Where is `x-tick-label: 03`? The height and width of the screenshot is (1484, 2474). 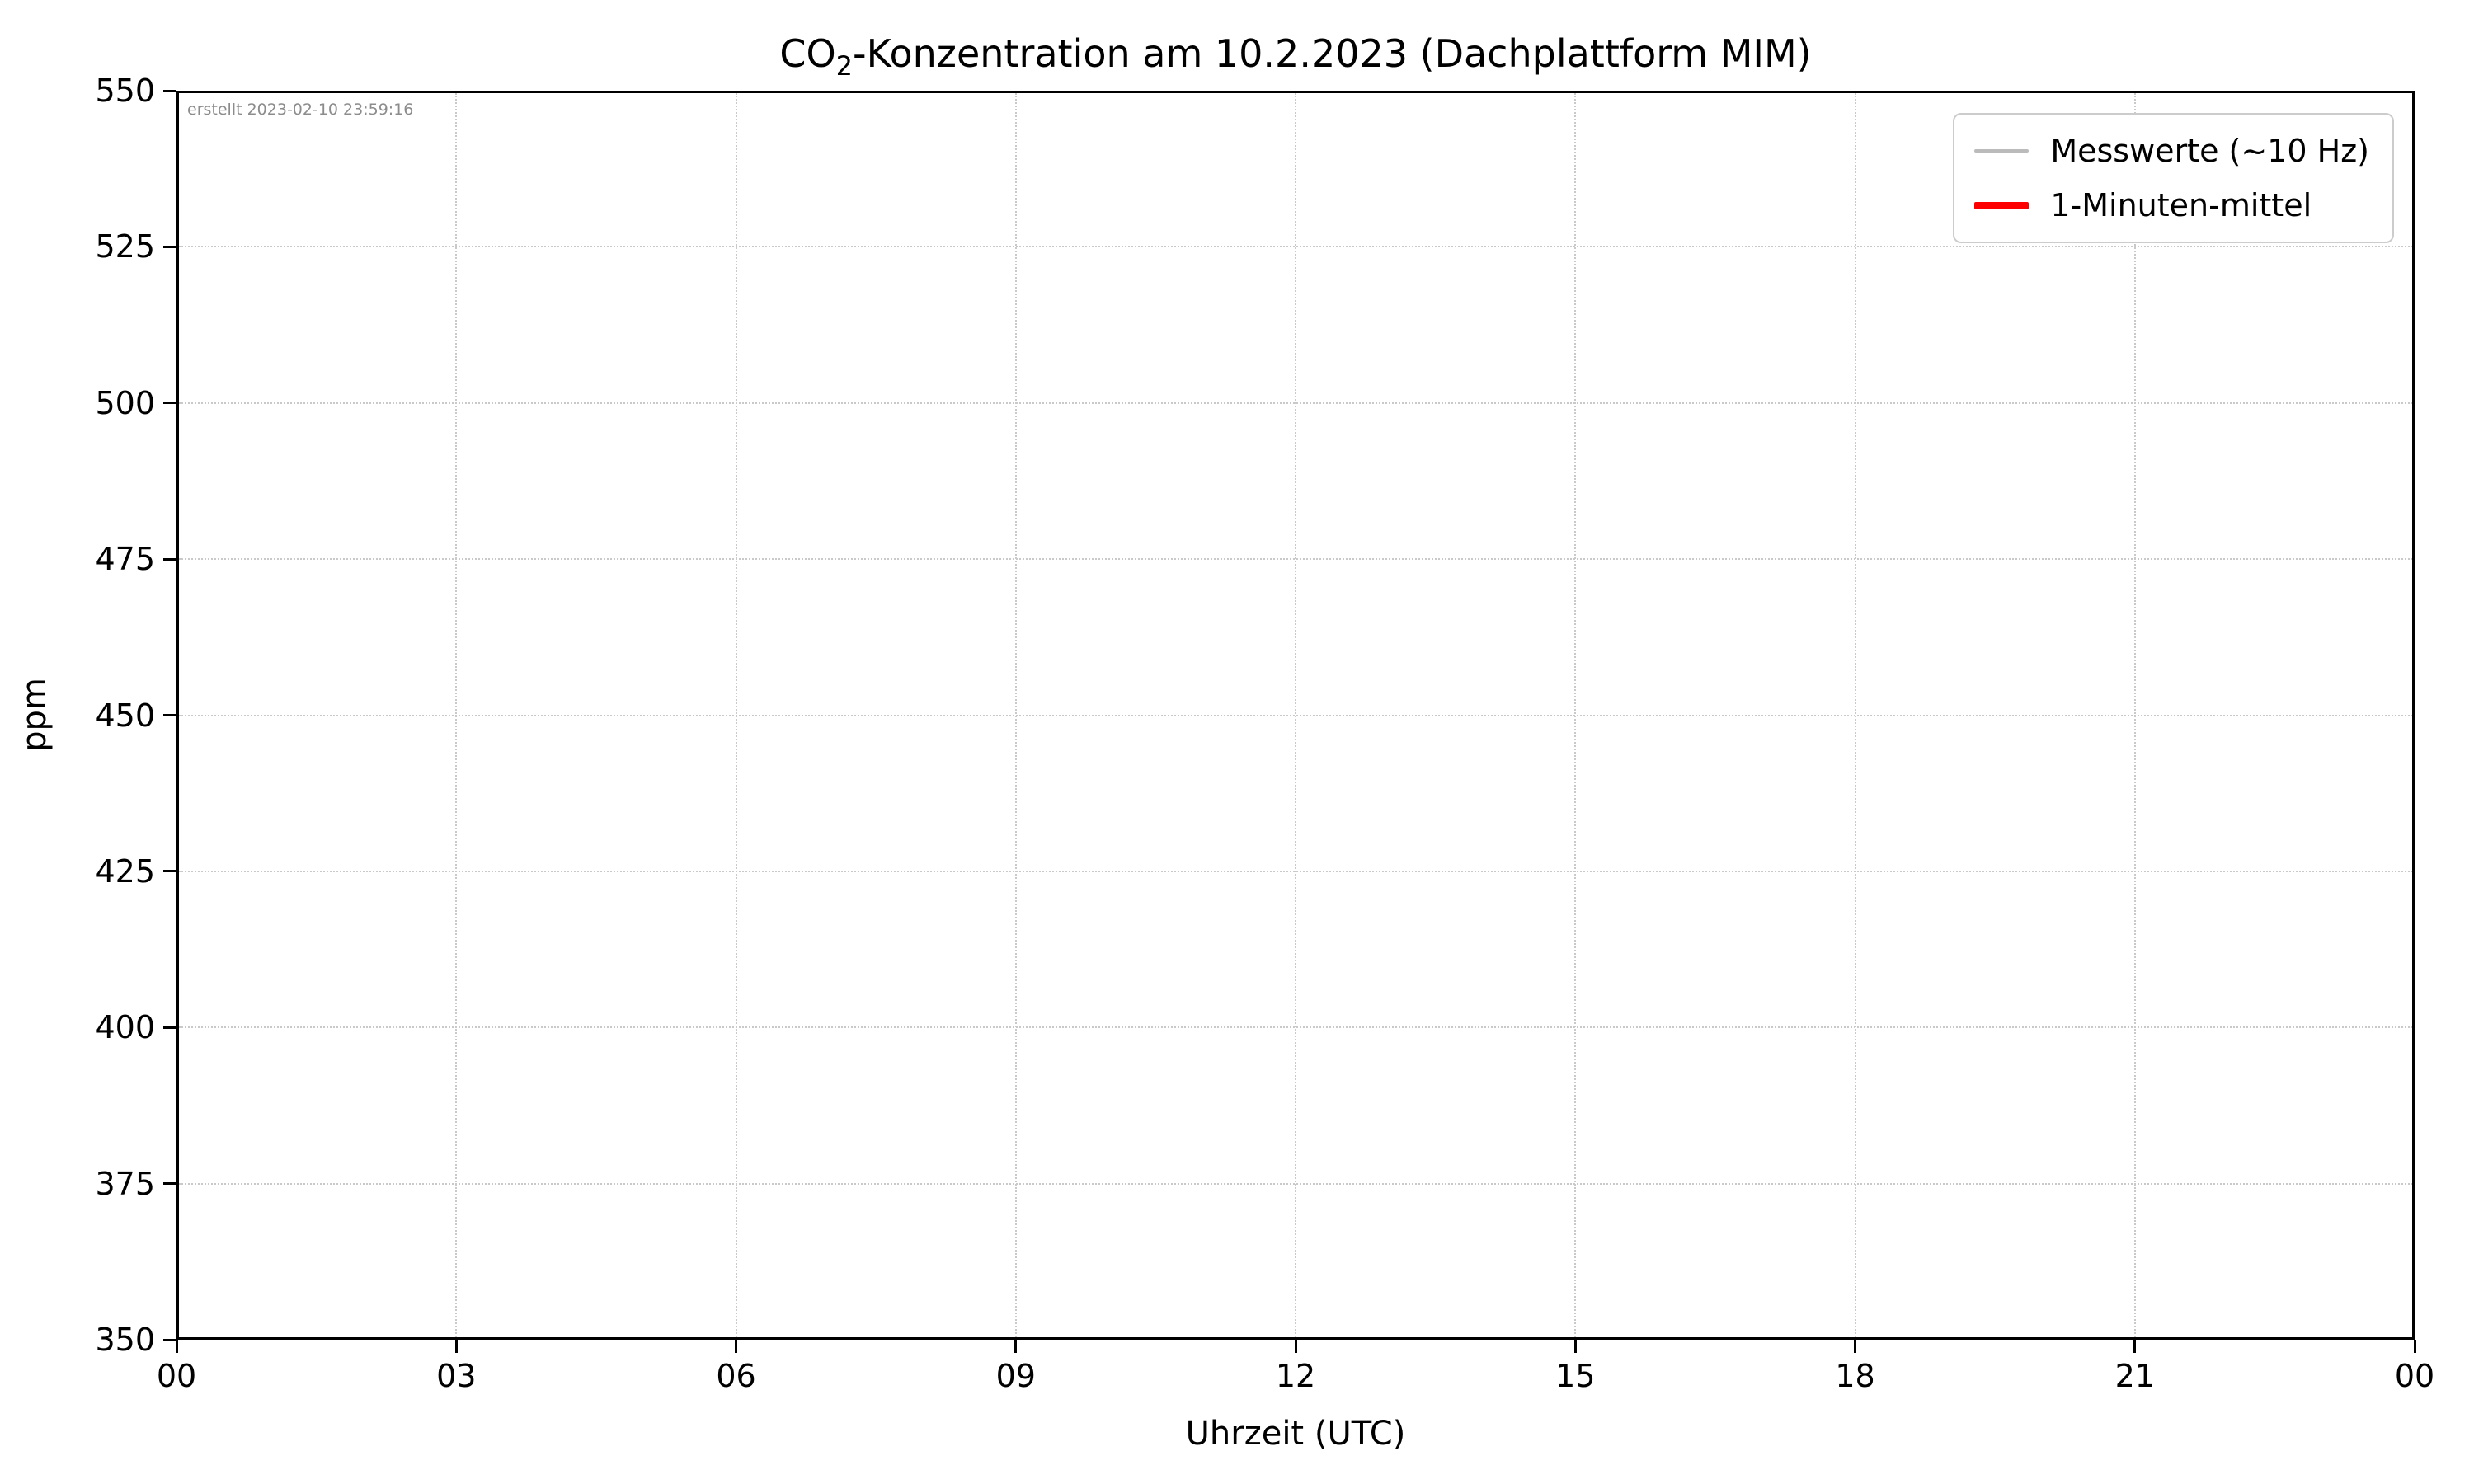
x-tick-label: 03 is located at coordinates (456, 1376).